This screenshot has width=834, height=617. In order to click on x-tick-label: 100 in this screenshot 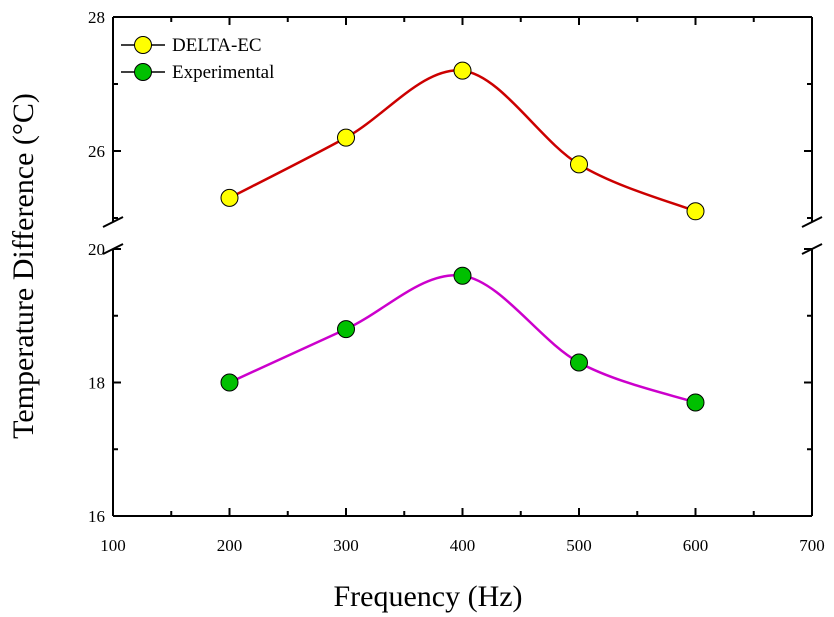, I will do `click(113, 545)`.